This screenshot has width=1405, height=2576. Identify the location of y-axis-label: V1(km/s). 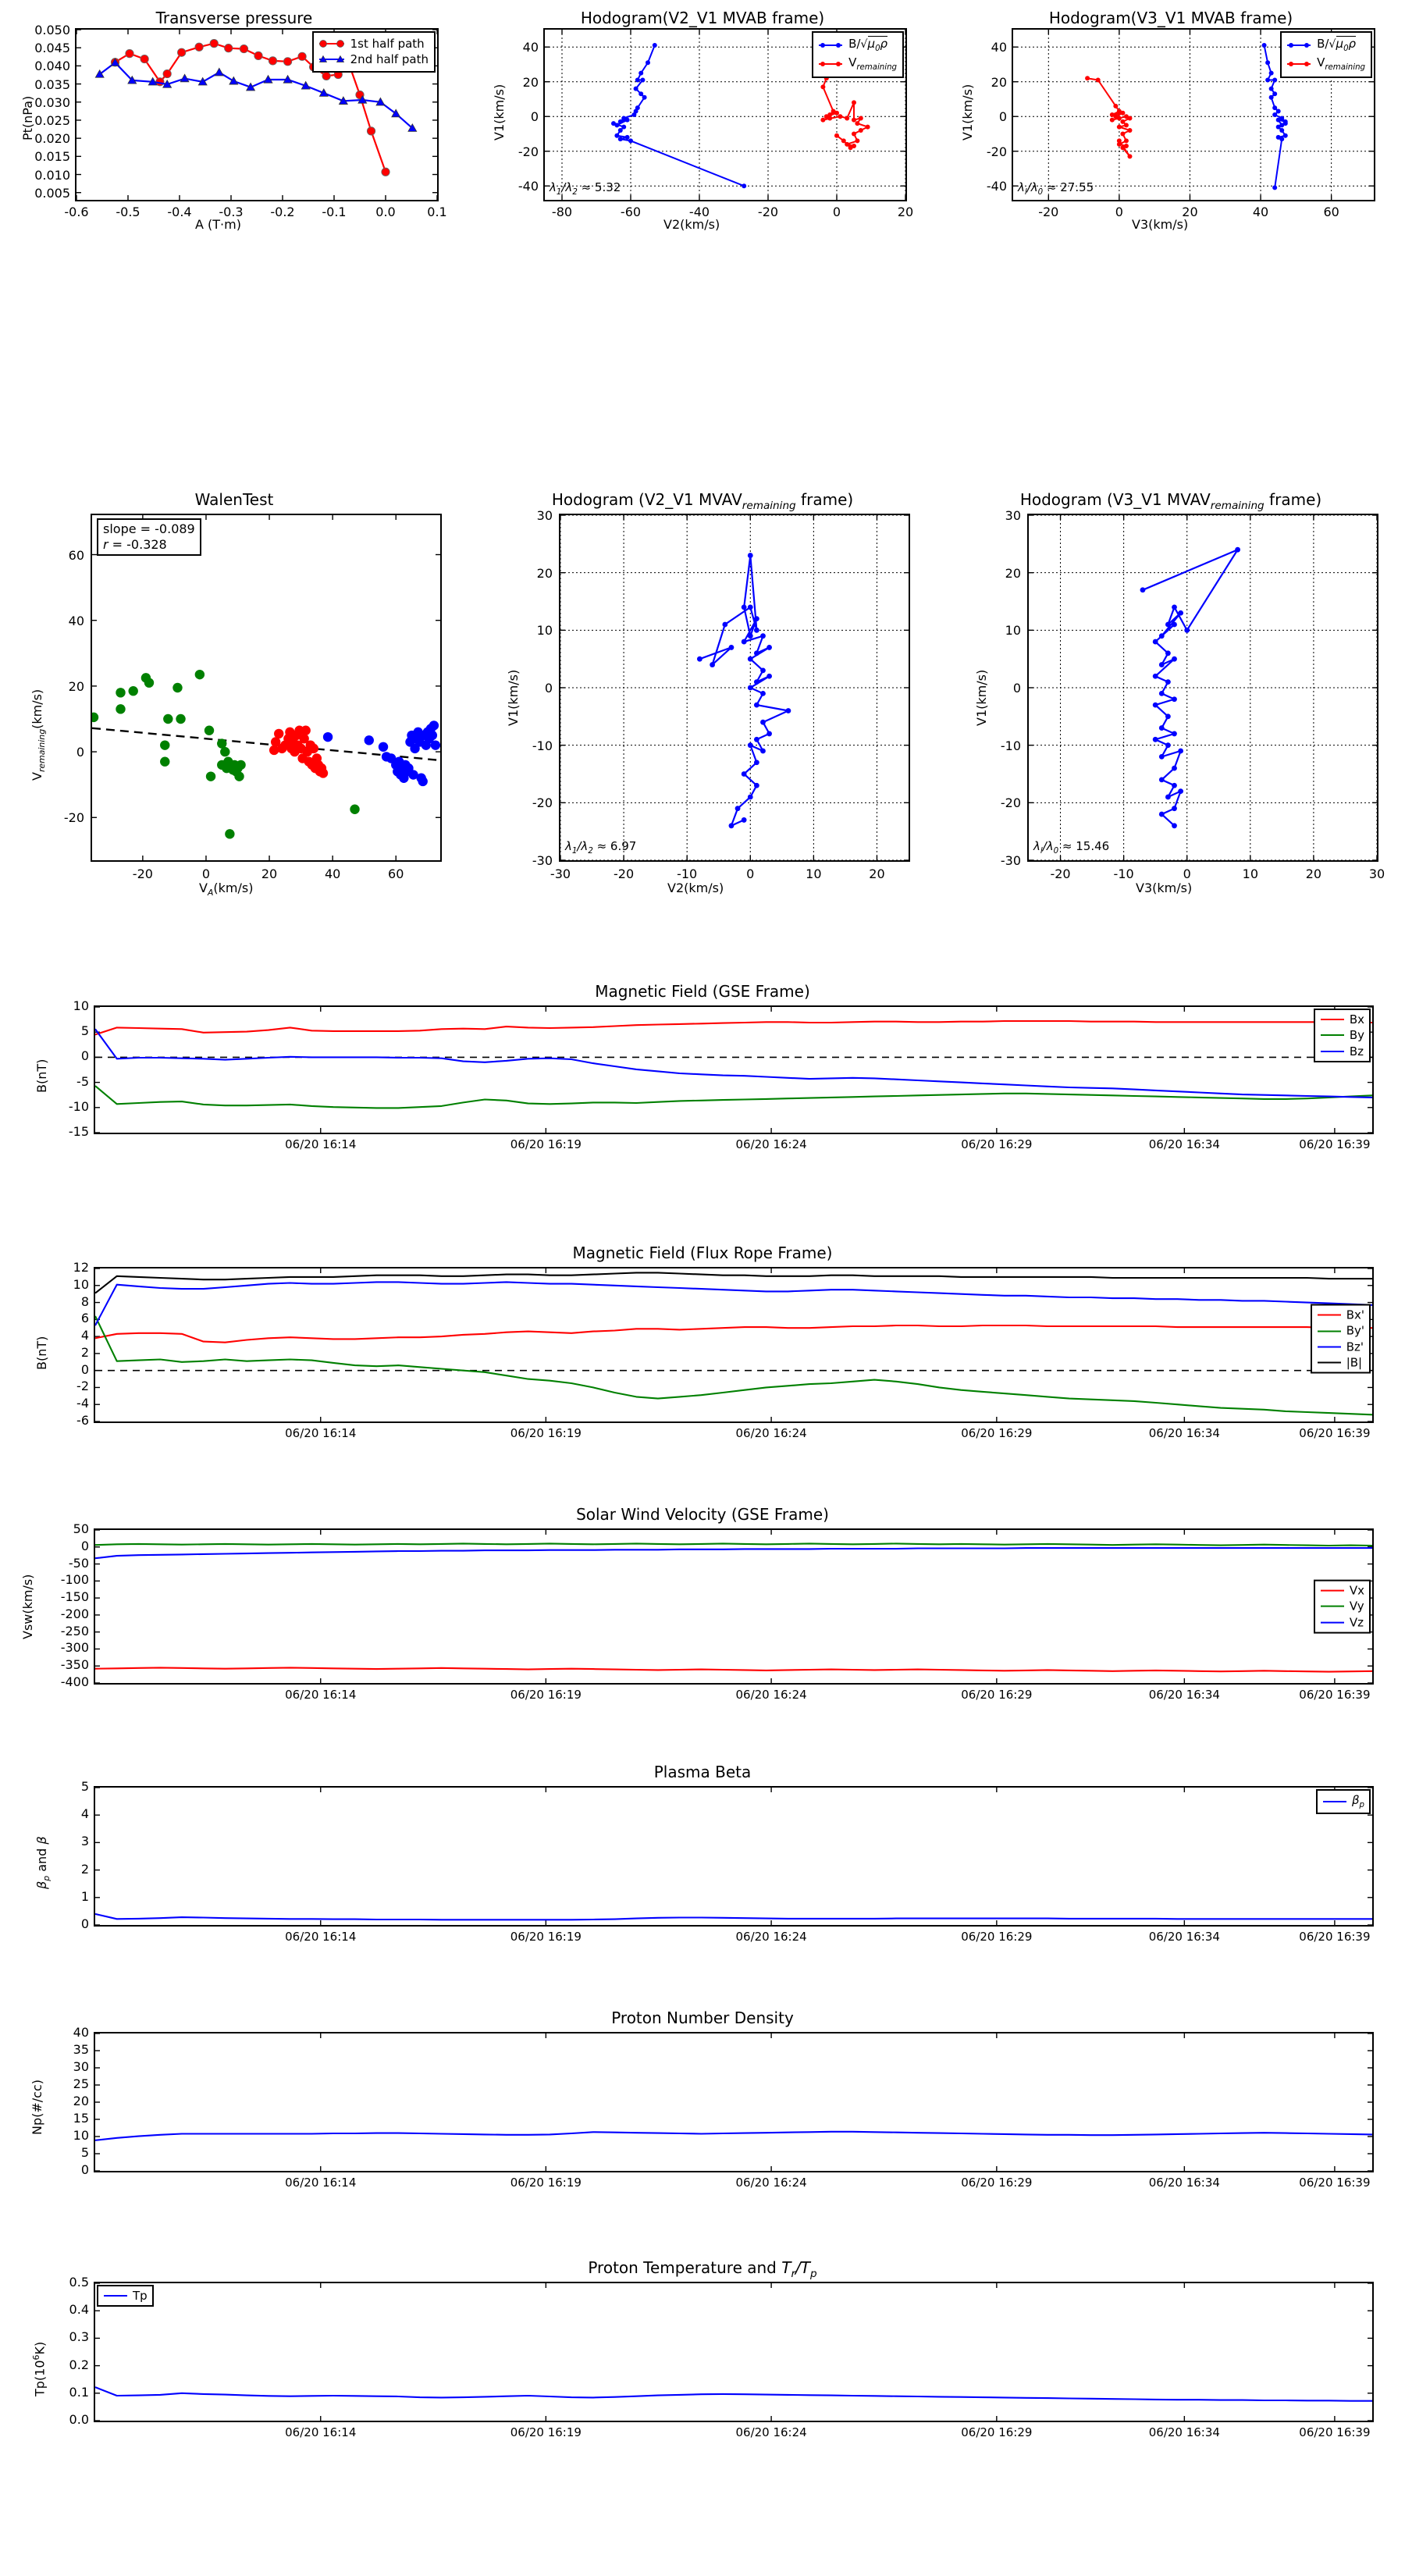
(500, 112).